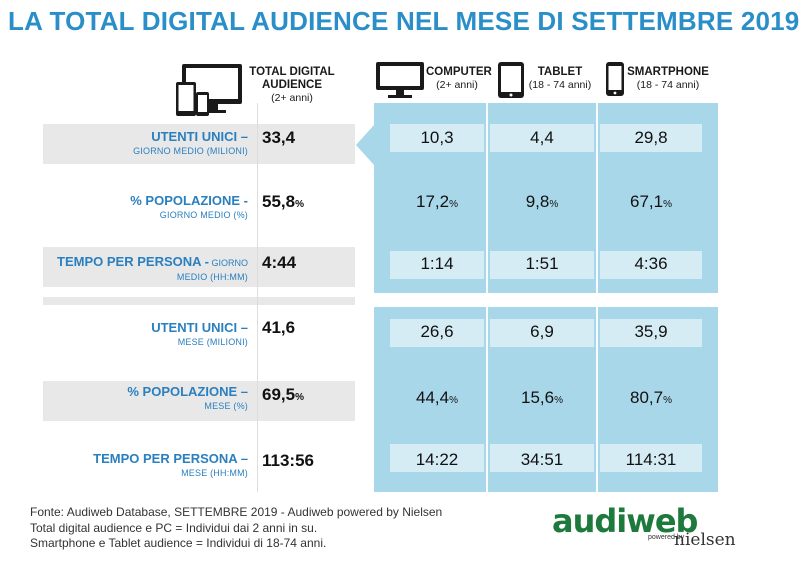  I want to click on computer-value: 44,4%, so click(437, 397).